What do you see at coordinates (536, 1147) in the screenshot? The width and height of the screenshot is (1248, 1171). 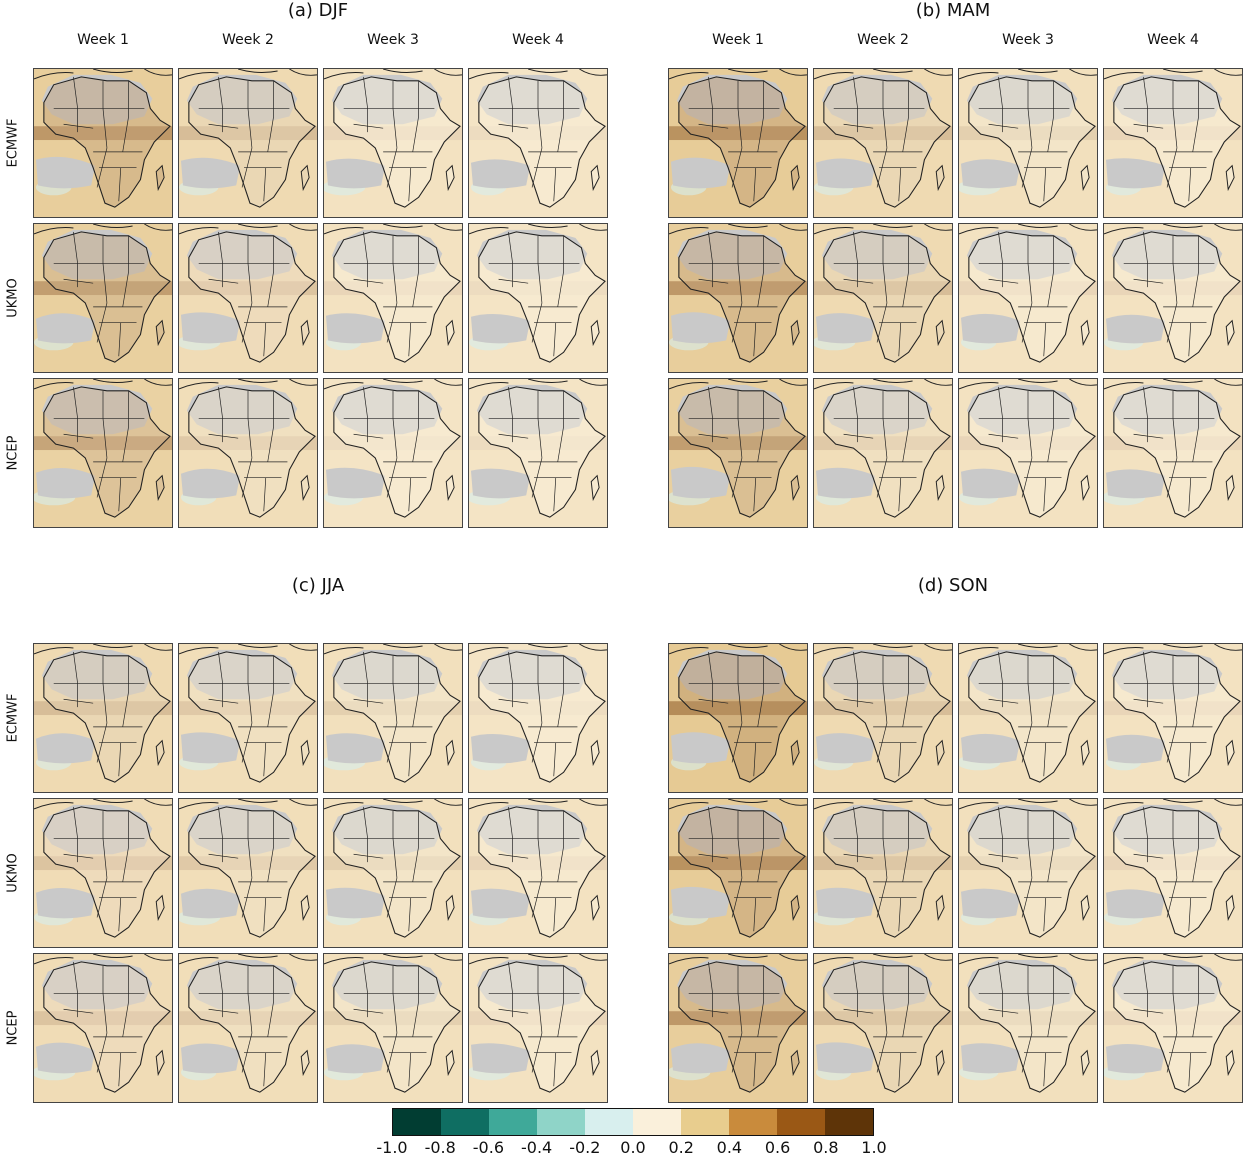 I see `colorbar-tick-label: -0.4` at bounding box center [536, 1147].